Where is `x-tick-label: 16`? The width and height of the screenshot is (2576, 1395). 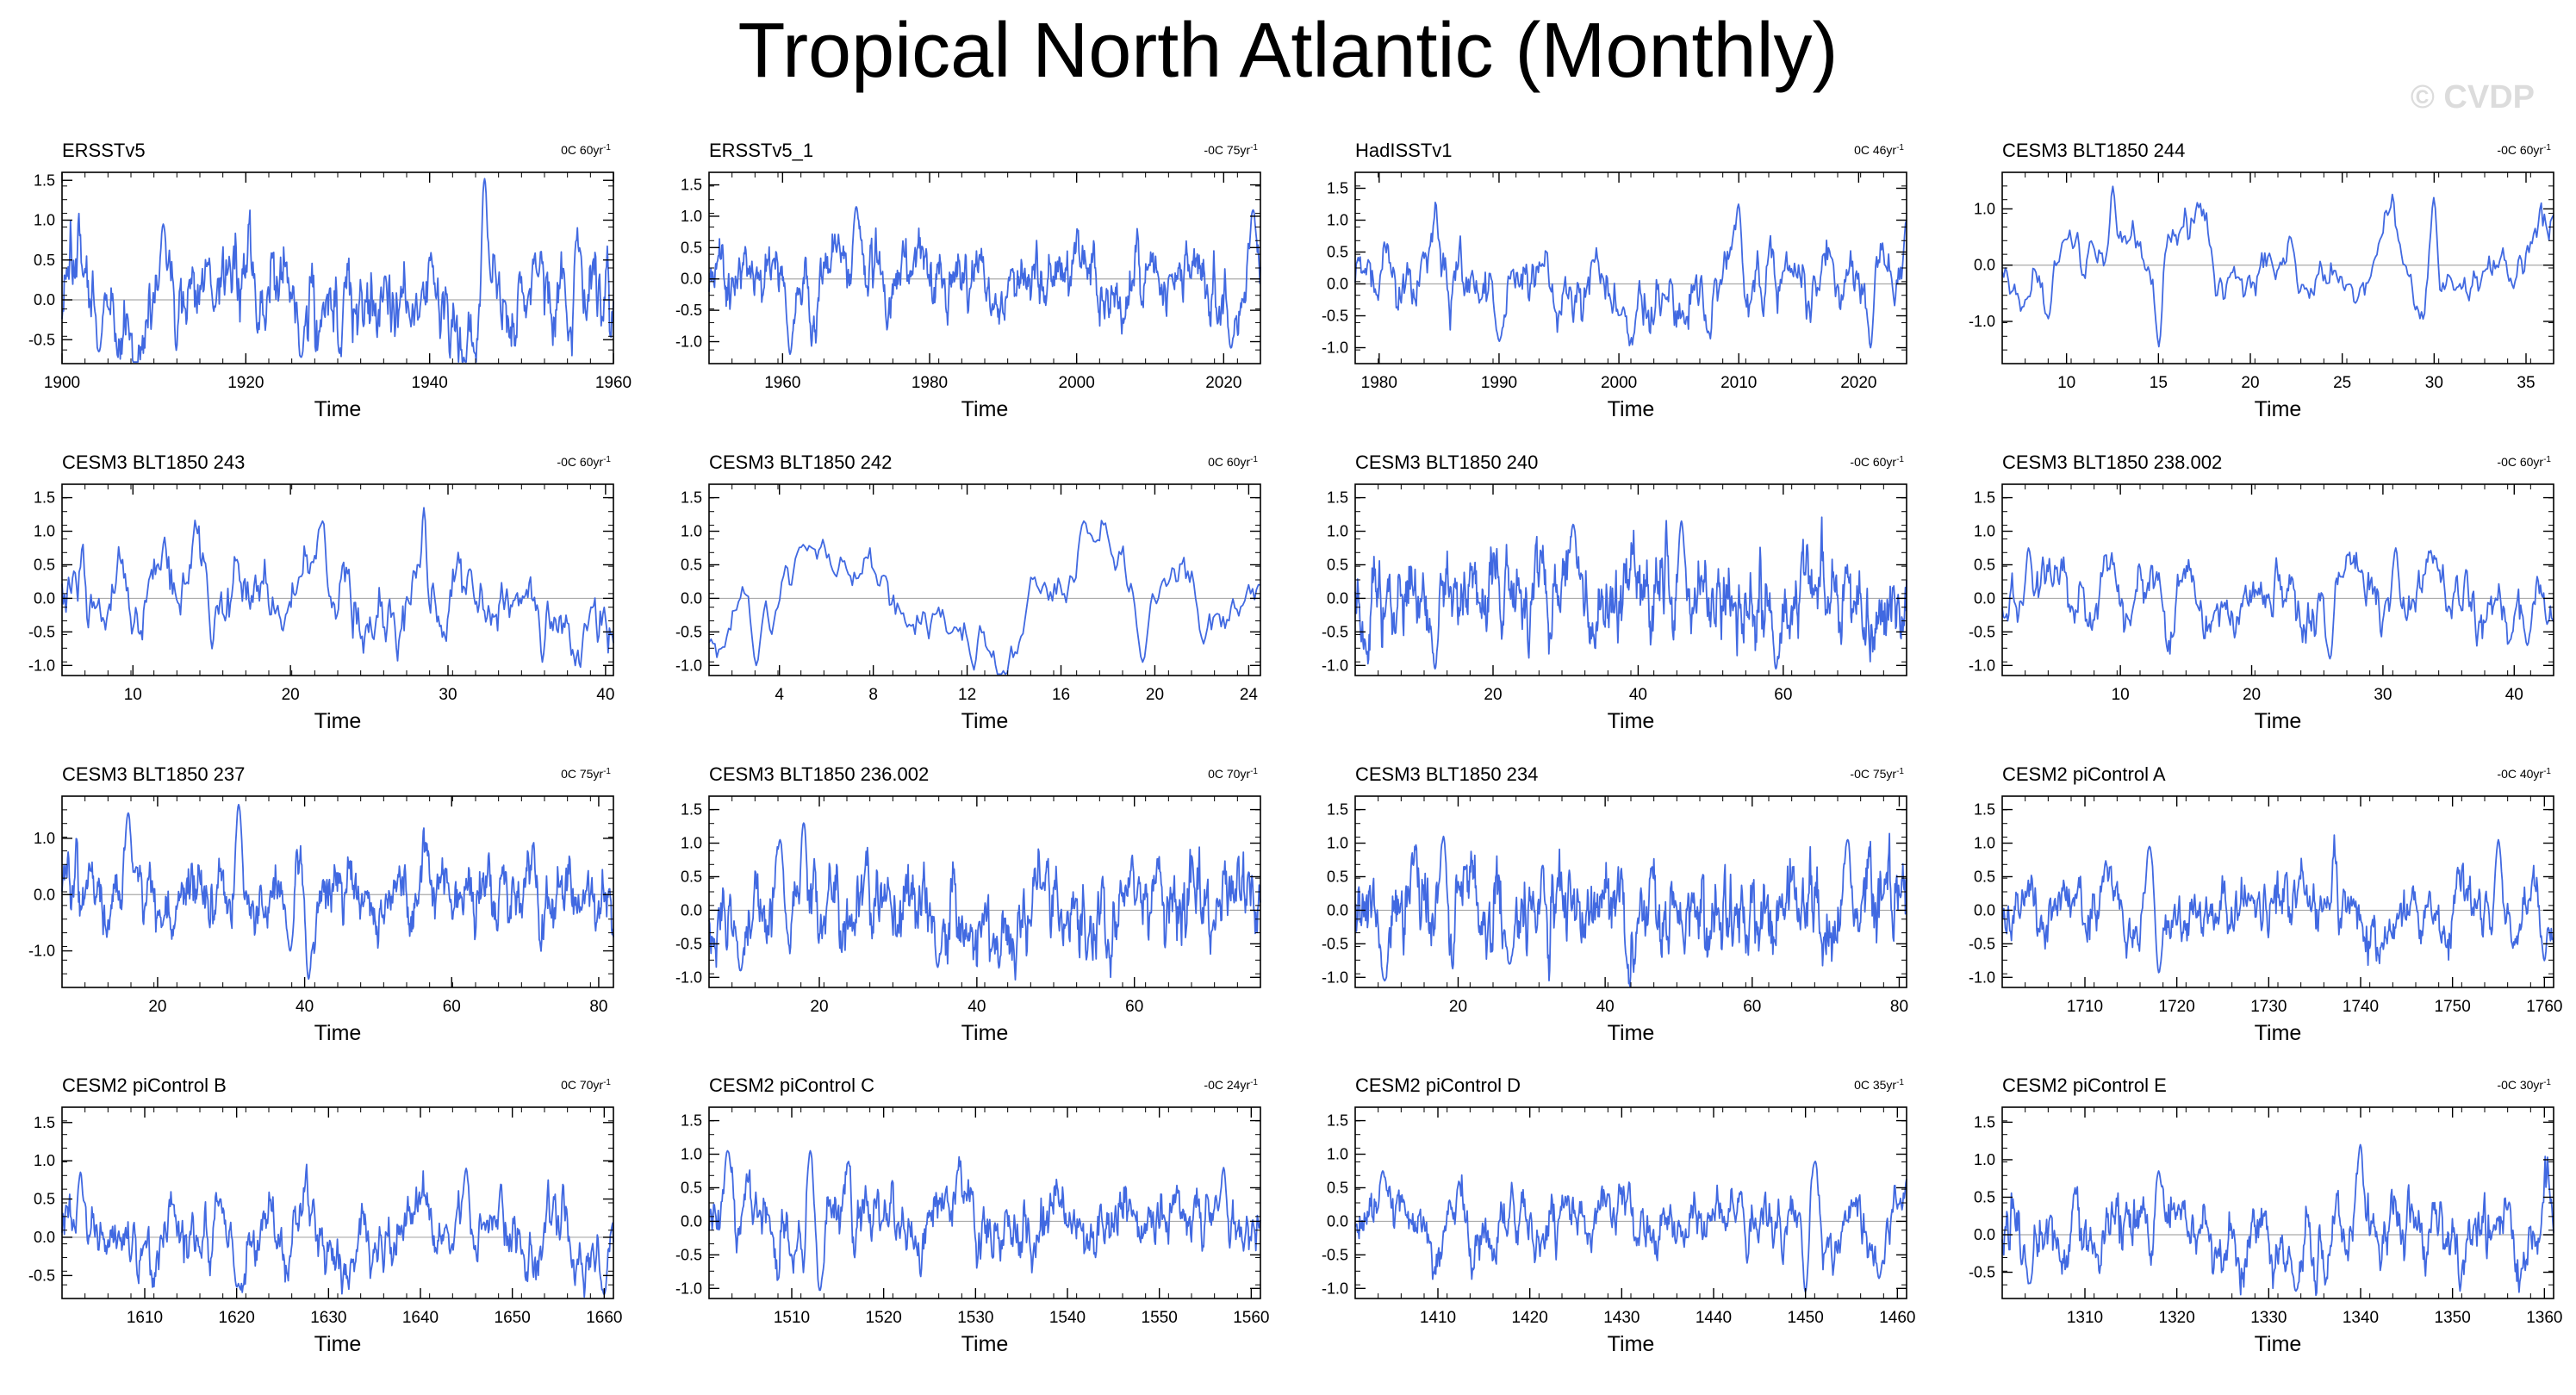
x-tick-label: 16 is located at coordinates (1061, 695).